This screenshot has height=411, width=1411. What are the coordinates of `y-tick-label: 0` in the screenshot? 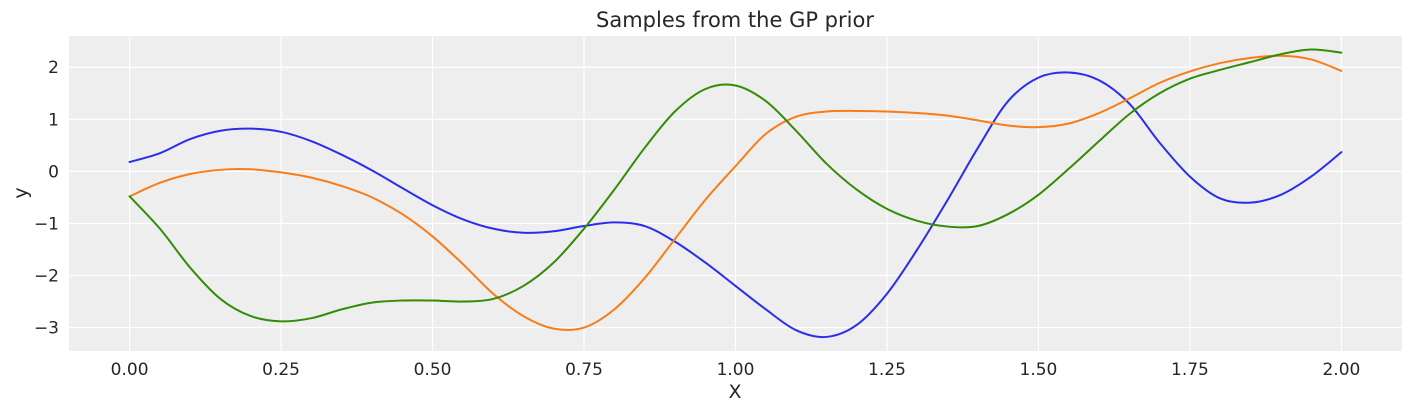 It's located at (53, 172).